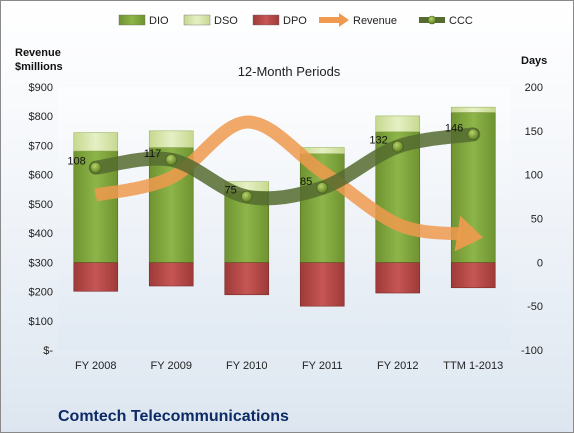  What do you see at coordinates (231, 191) in the screenshot?
I see `ccc-data-label: 75` at bounding box center [231, 191].